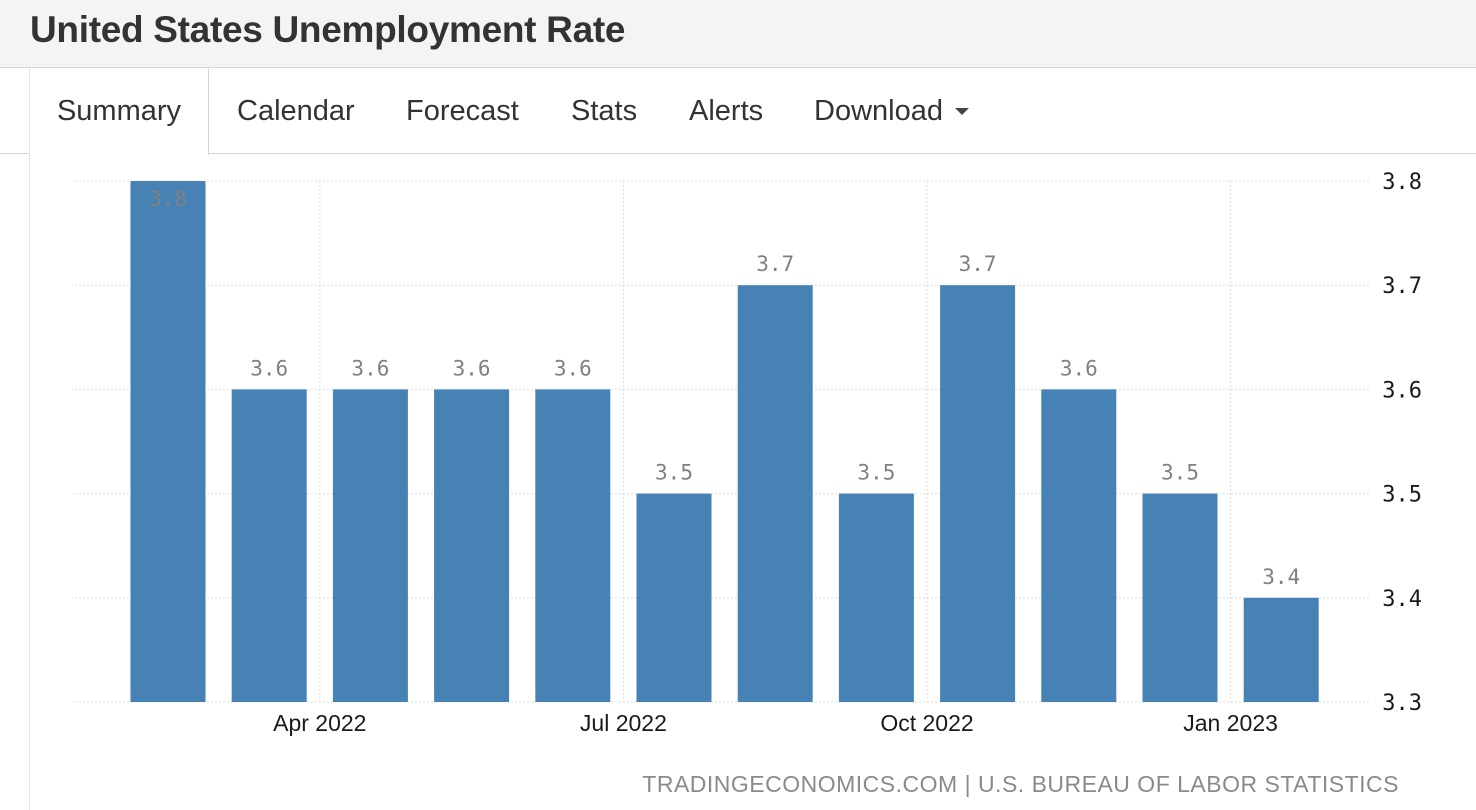 The image size is (1476, 810). Describe the element at coordinates (1230, 723) in the screenshot. I see `x-tick-label: Jan 2023` at that location.